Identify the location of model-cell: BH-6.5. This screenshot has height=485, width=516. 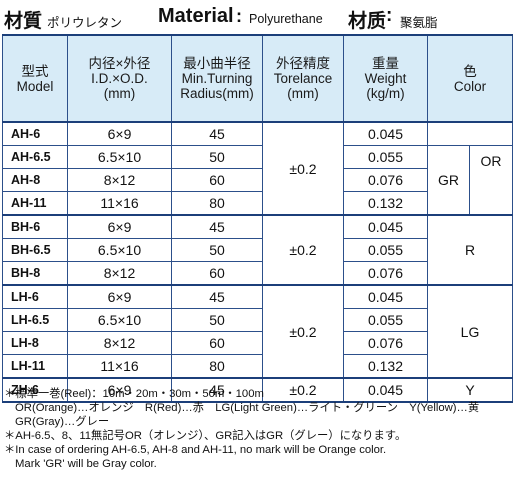
(35, 250).